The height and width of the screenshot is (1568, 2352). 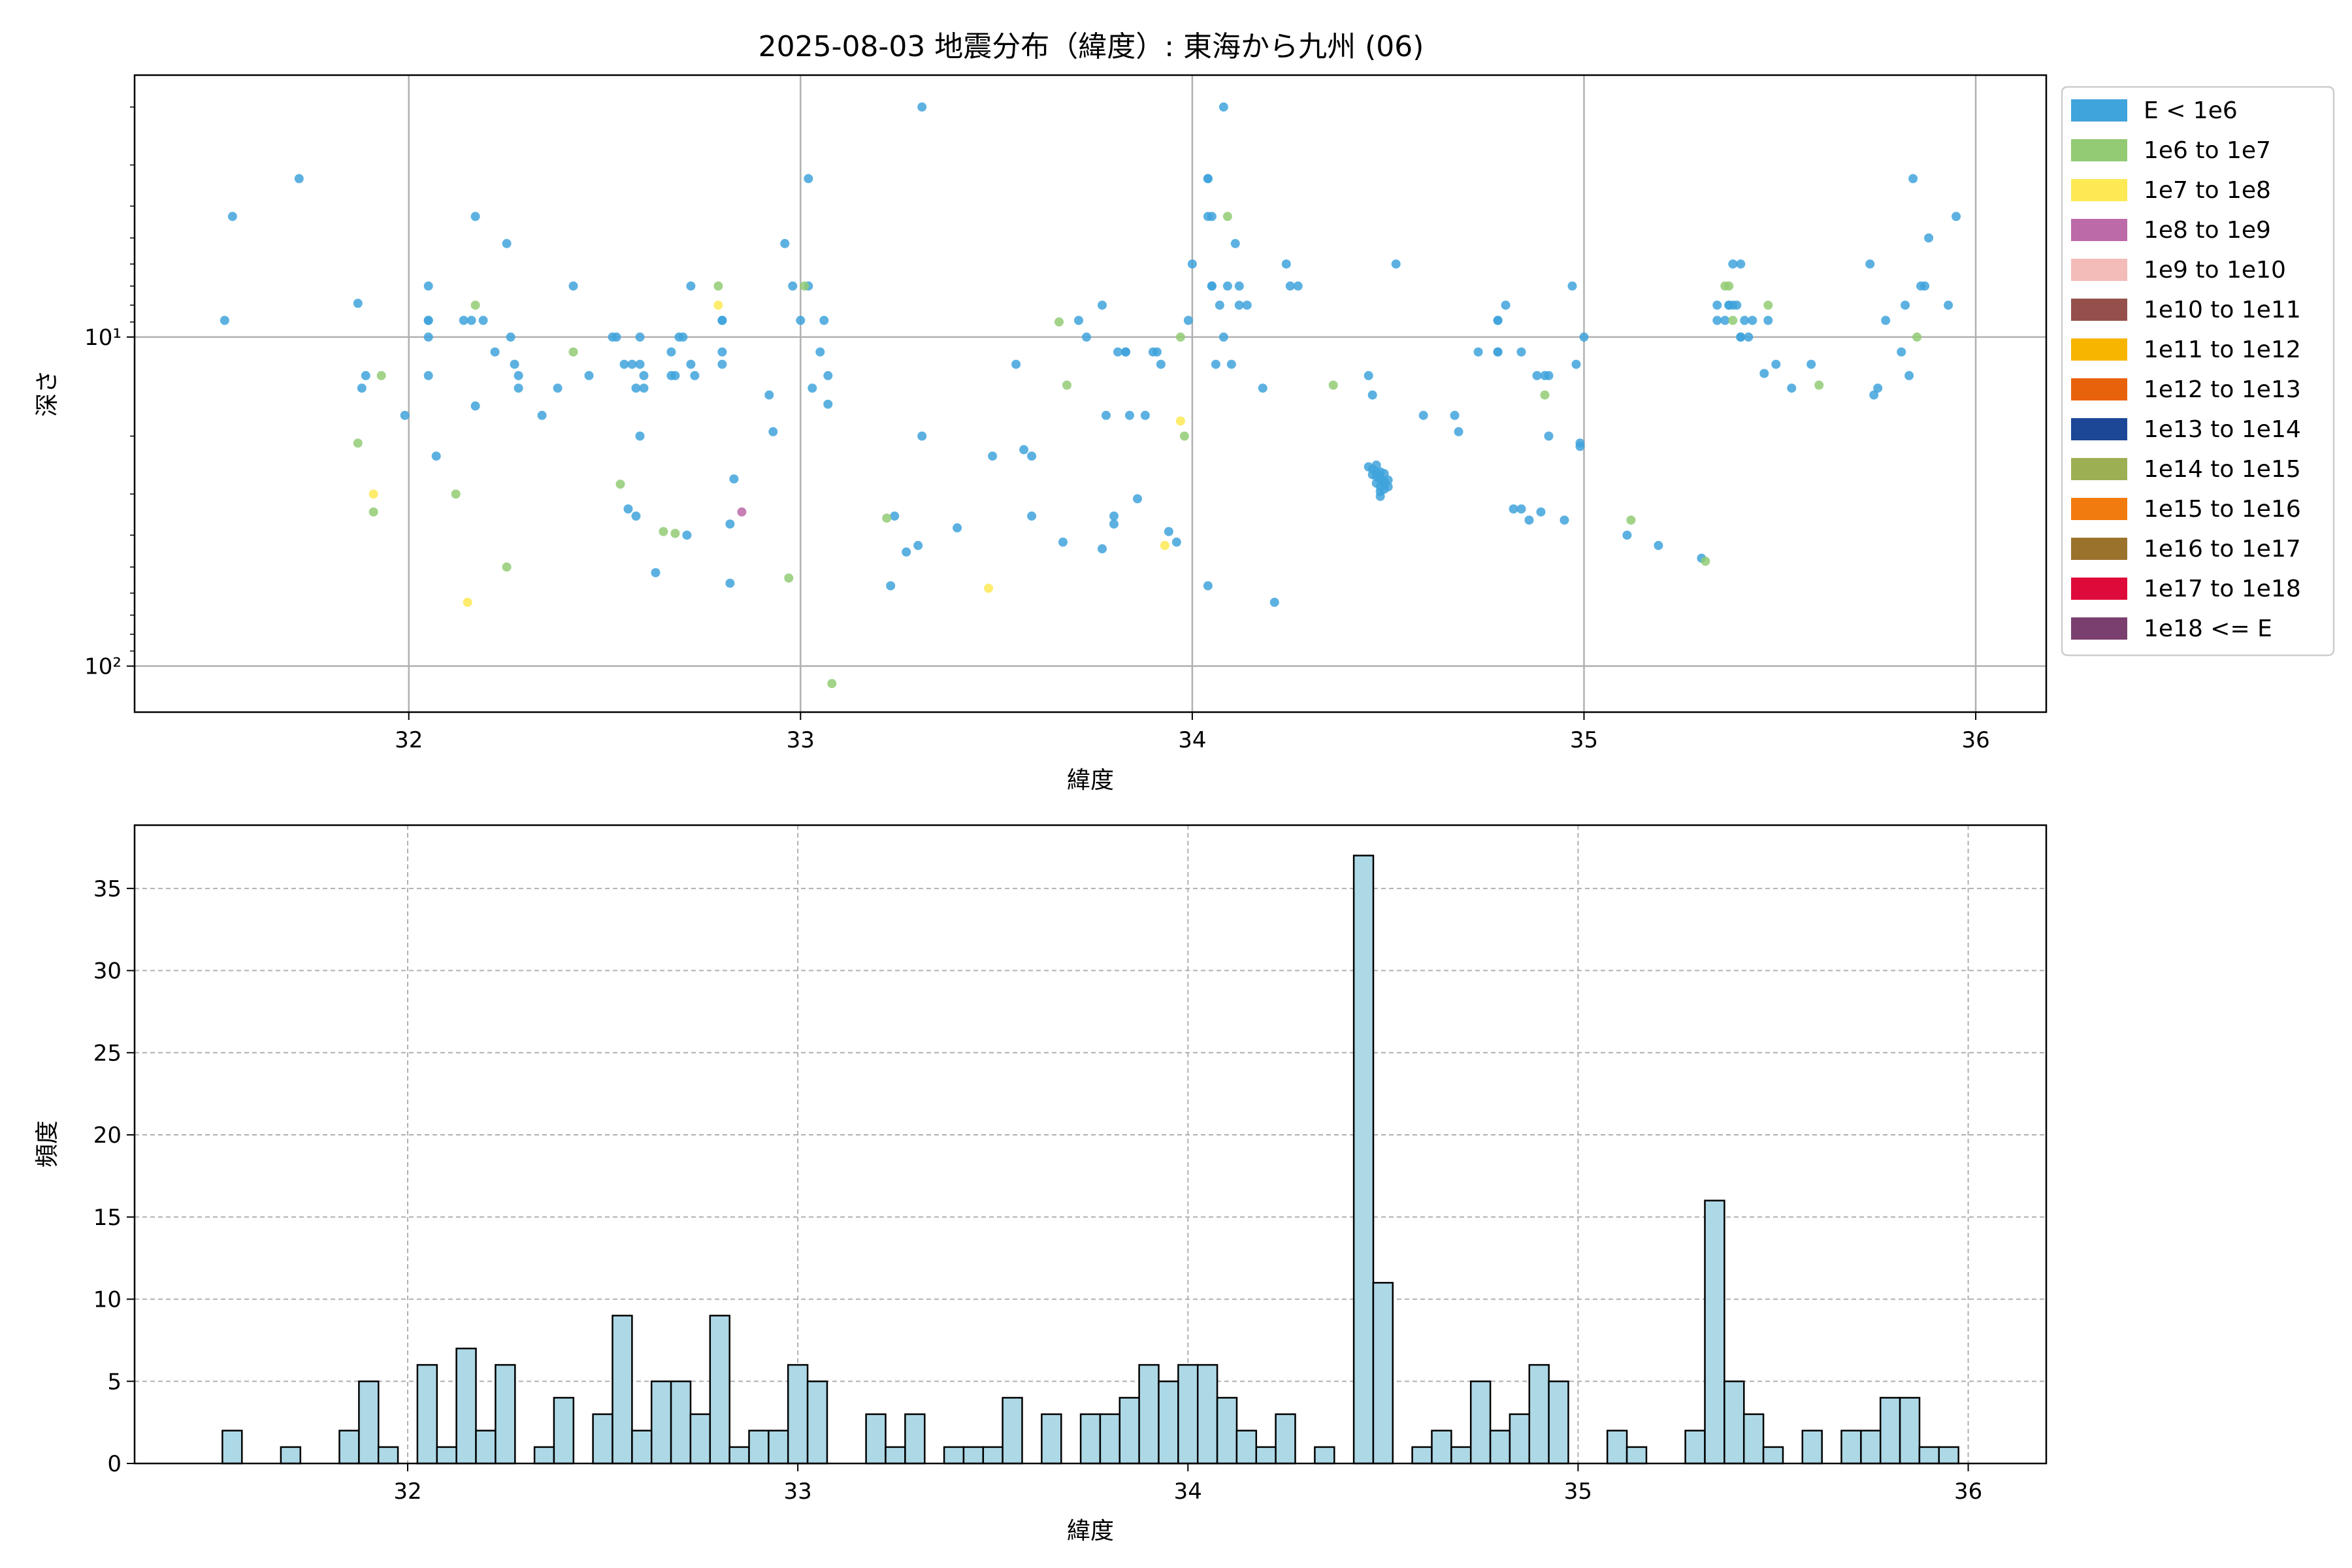 I want to click on histogram-x-tick-label: 34, so click(x=1188, y=1491).